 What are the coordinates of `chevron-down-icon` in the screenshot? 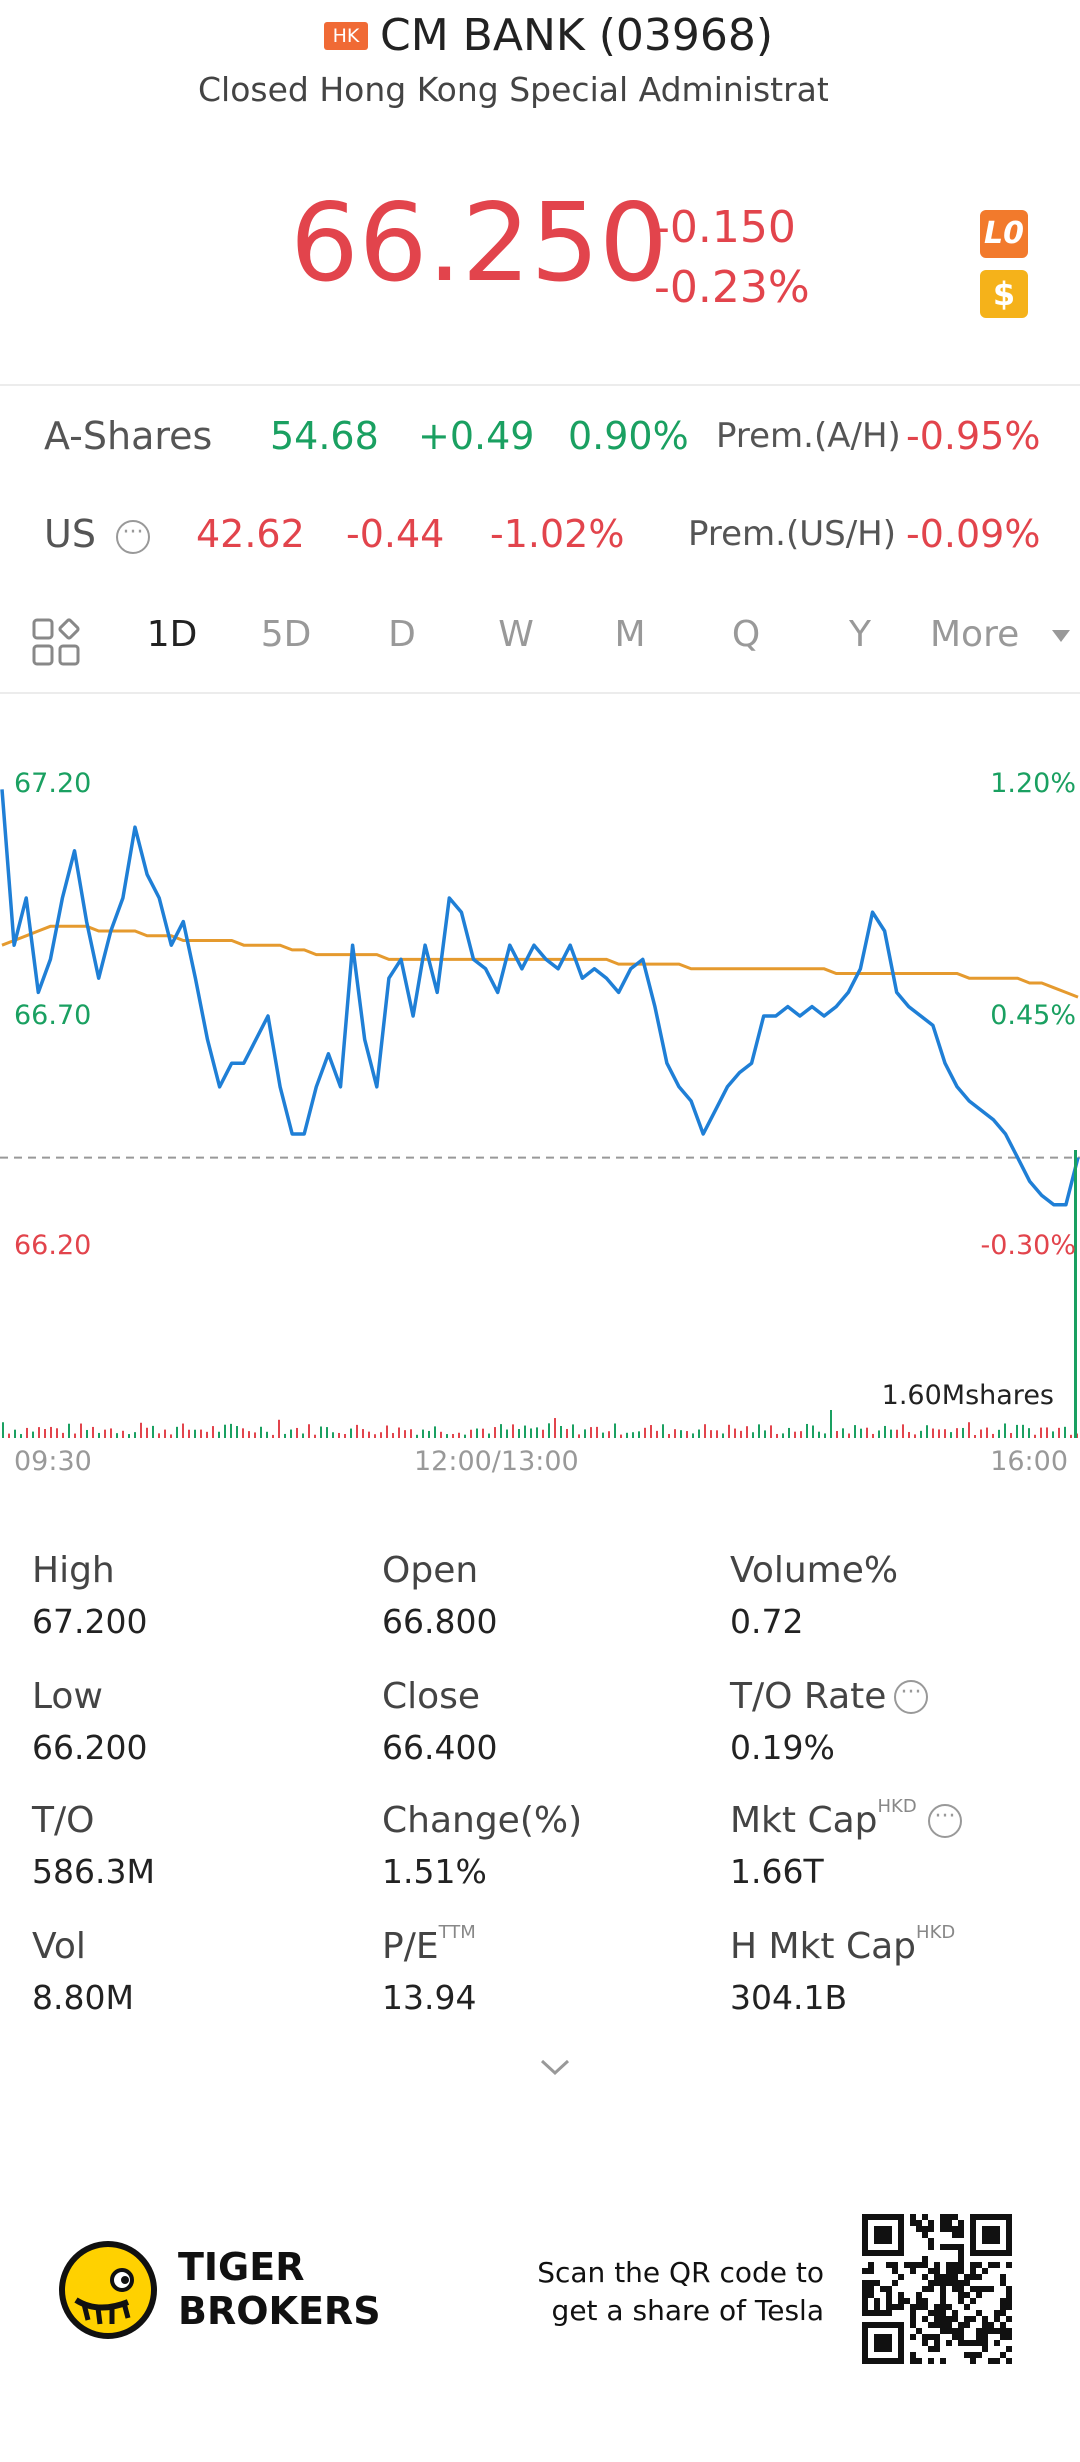 It's located at (1061, 636).